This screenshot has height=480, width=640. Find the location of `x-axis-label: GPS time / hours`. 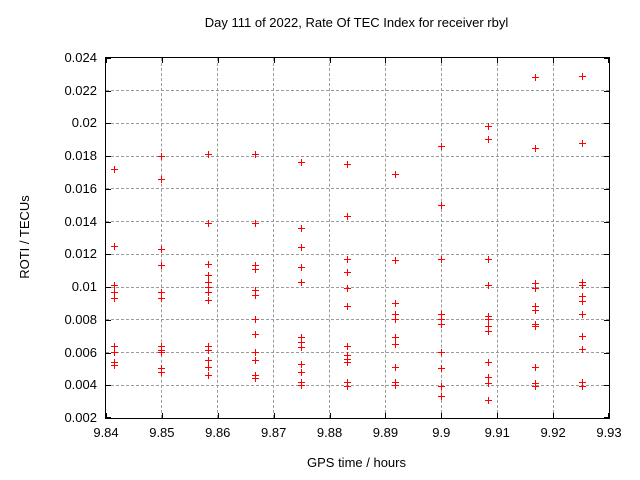

x-axis-label: GPS time / hours is located at coordinates (356, 462).